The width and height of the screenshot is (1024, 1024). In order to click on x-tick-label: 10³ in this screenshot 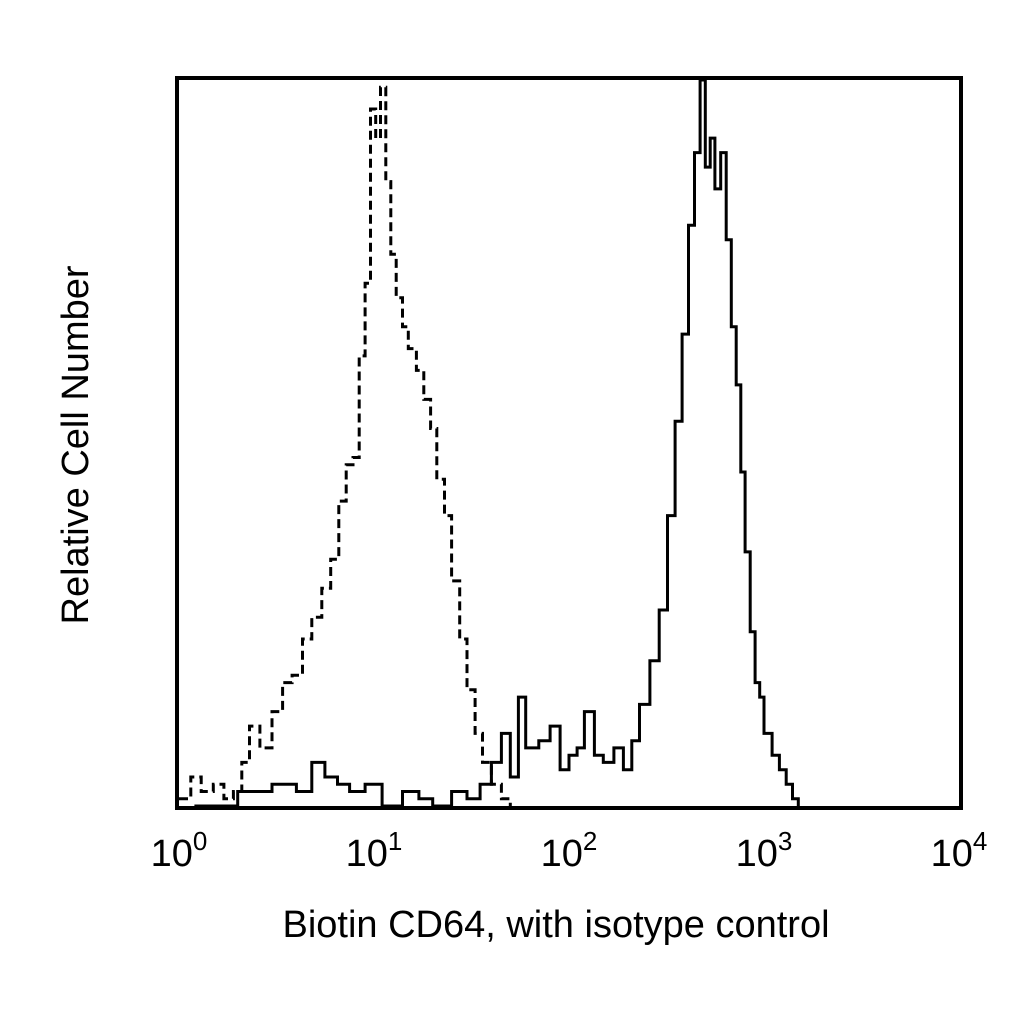, I will do `click(764, 850)`.